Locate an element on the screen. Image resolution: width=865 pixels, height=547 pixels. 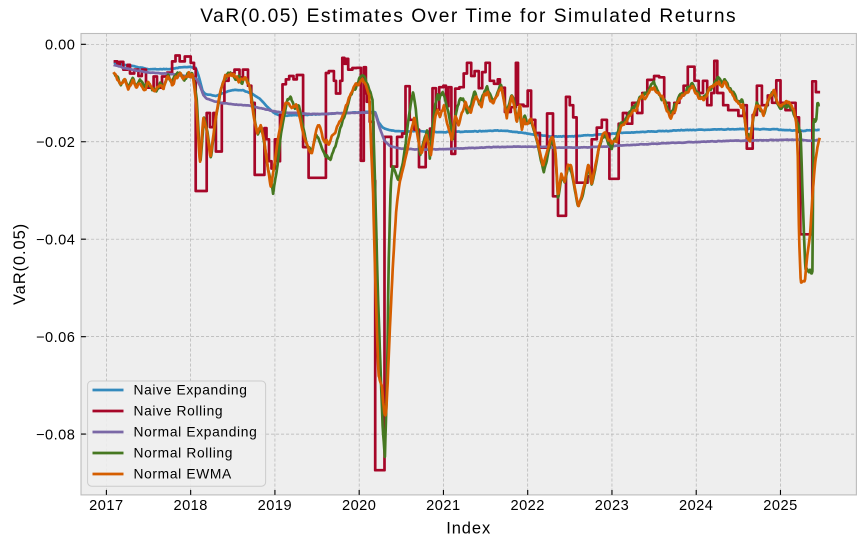
svg-text: 2022 is located at coordinates (527, 506).